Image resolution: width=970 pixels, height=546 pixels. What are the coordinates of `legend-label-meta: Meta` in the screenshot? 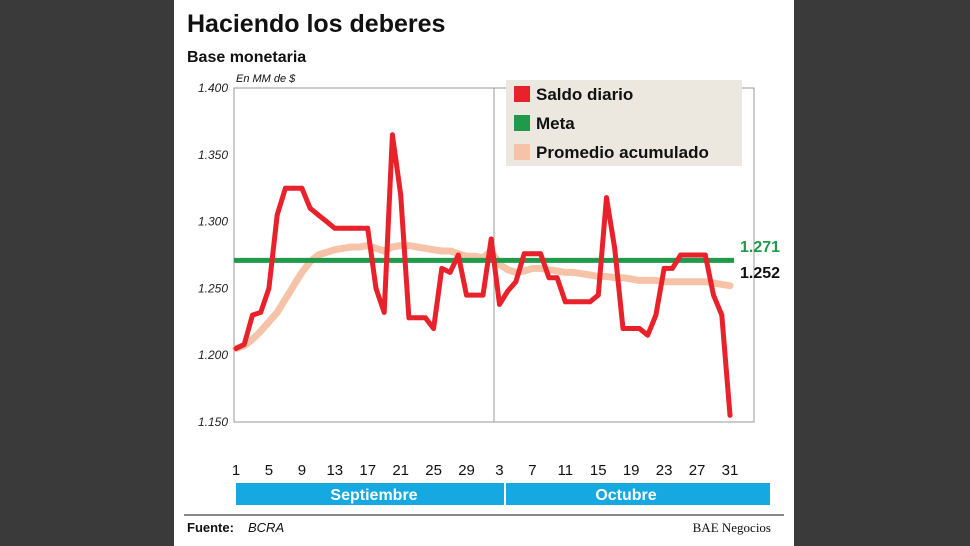 It's located at (555, 123).